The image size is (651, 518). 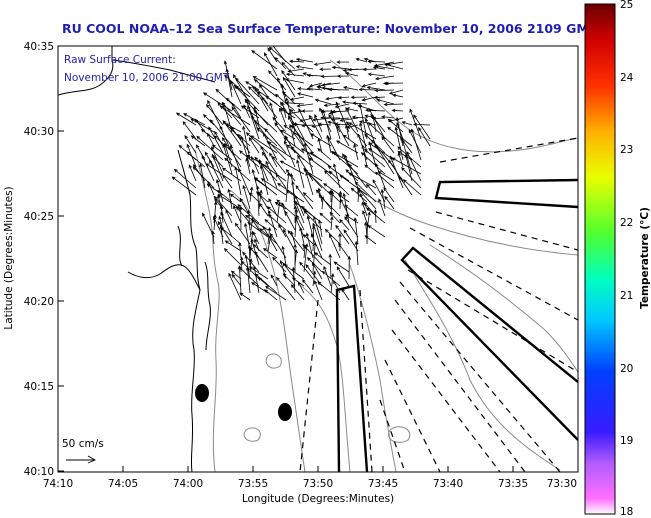 I want to click on x-tick-label: 73:30, so click(x=562, y=484).